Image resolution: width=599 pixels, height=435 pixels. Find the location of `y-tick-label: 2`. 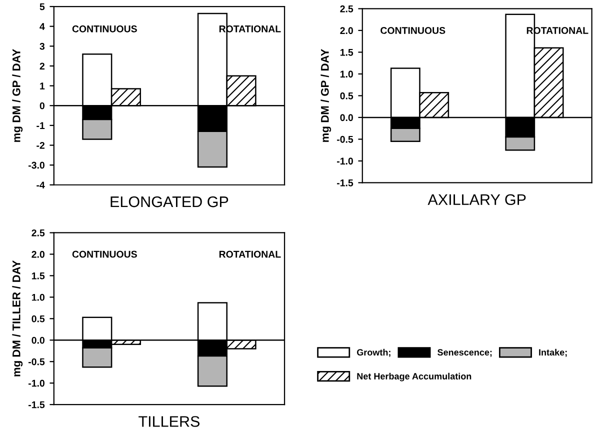

y-tick-label: 2 is located at coordinates (42, 66).